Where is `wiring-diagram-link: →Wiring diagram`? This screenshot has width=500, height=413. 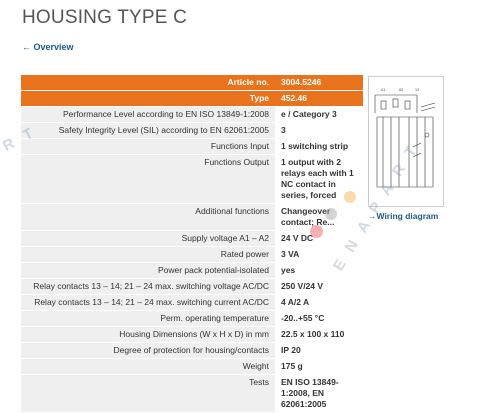
wiring-diagram-link: →Wiring diagram is located at coordinates (403, 216).